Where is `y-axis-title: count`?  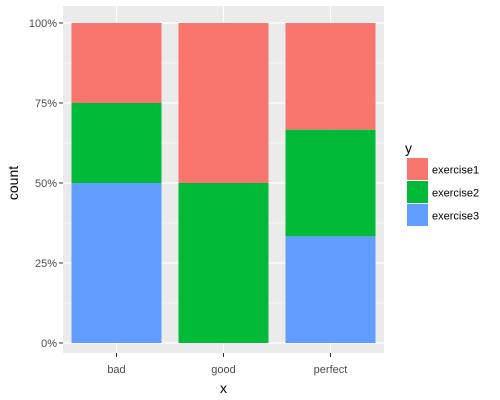
y-axis-title: count is located at coordinates (13, 183).